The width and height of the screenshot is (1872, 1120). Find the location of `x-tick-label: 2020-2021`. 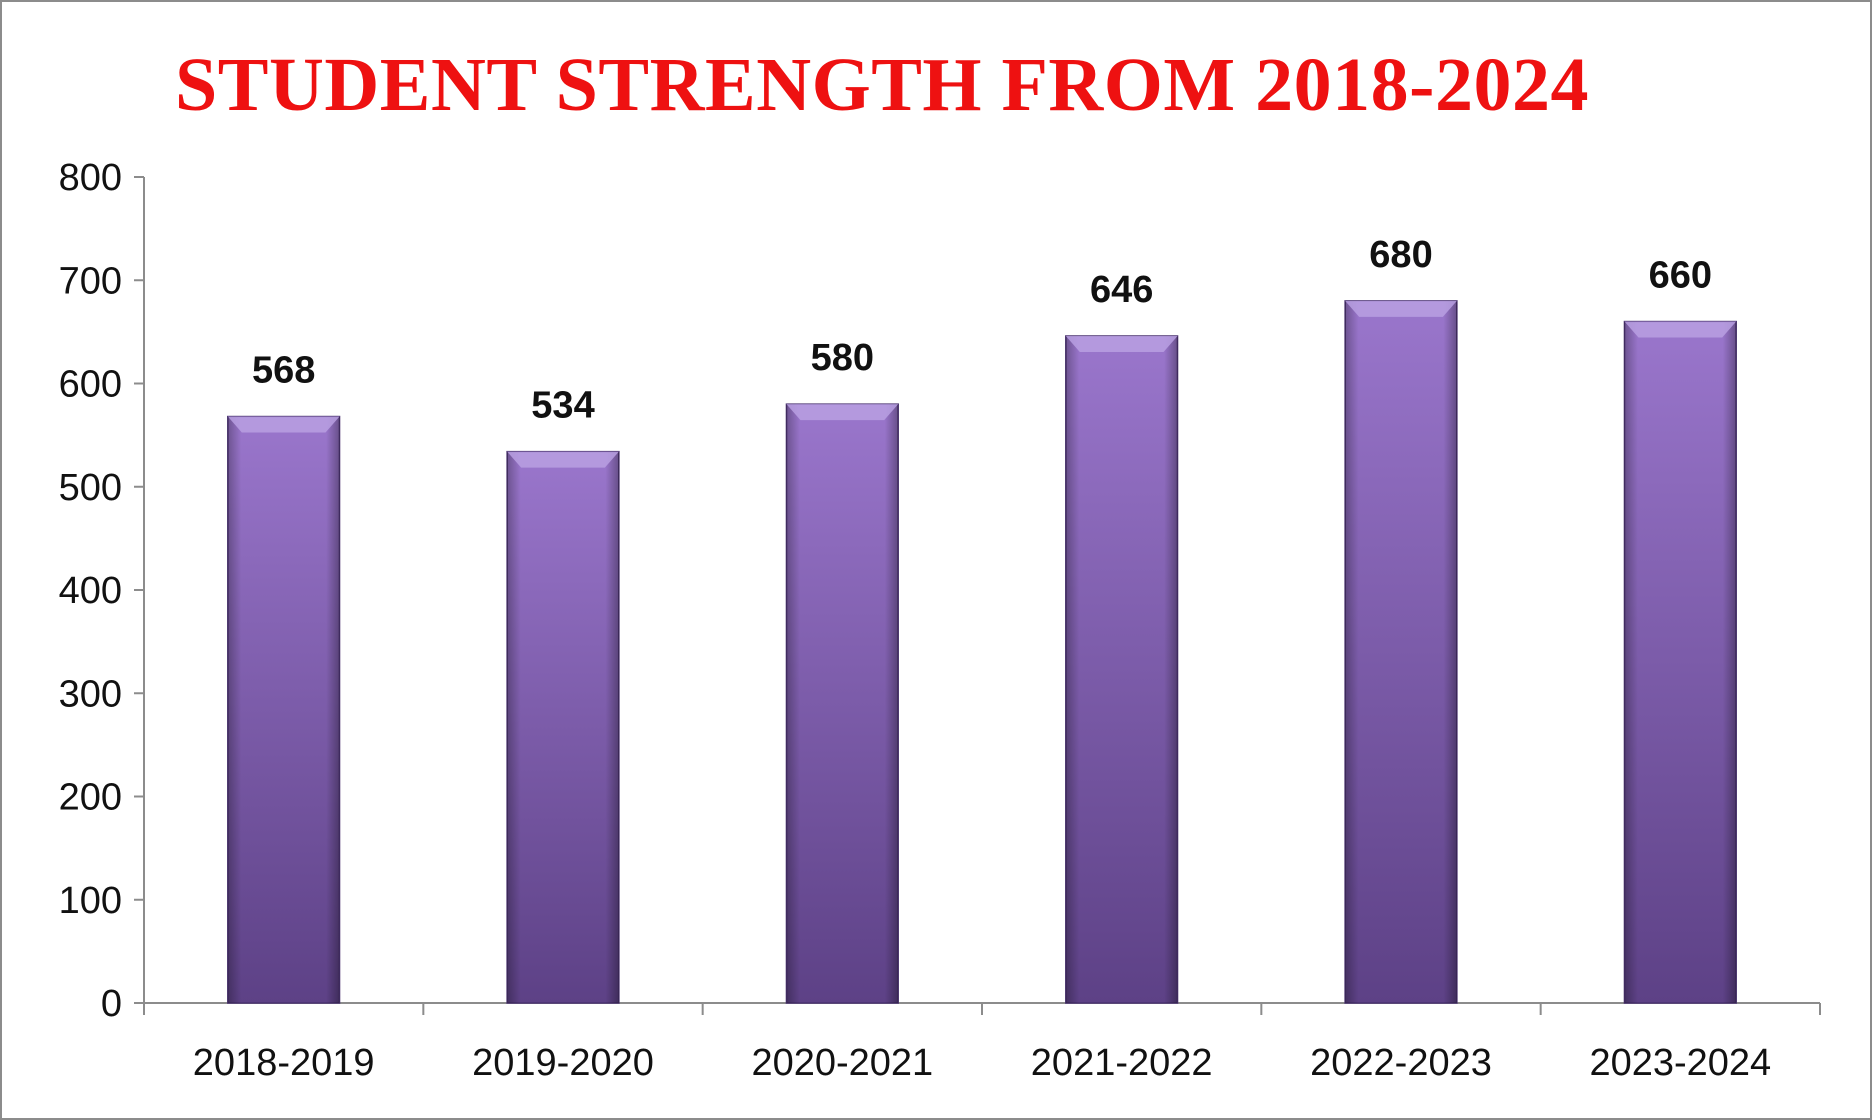

x-tick-label: 2020-2021 is located at coordinates (842, 1063).